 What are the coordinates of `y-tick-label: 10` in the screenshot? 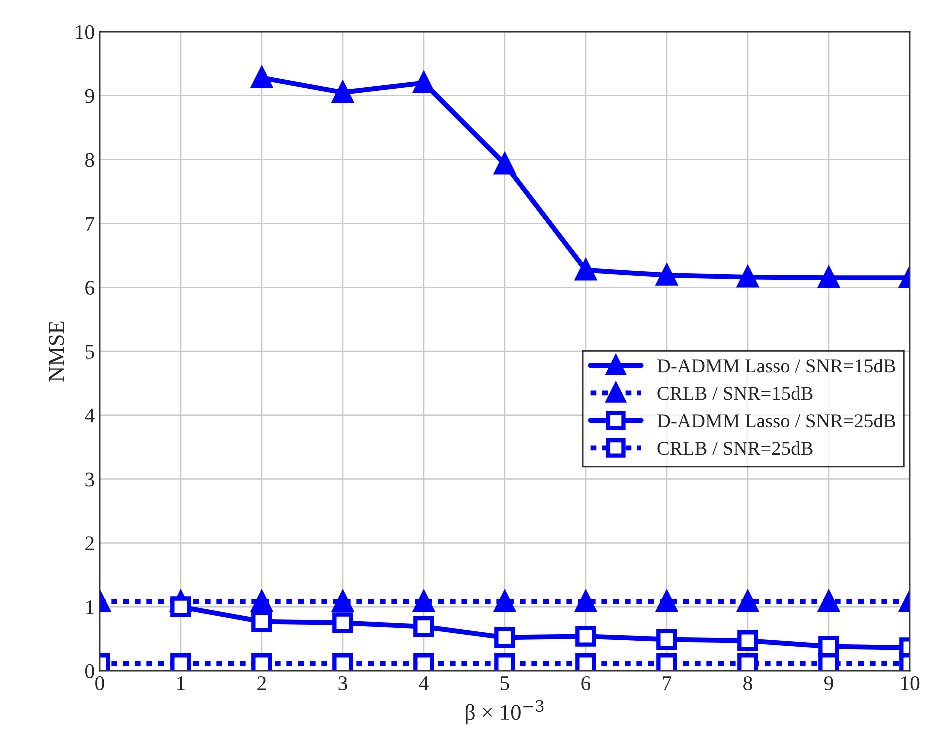 It's located at (85, 32).